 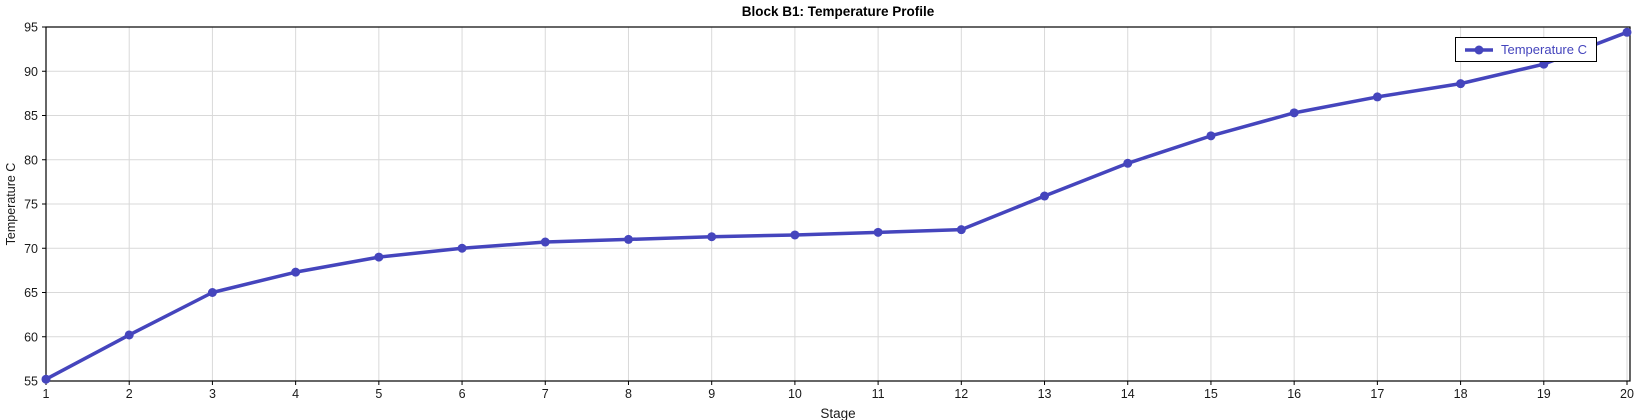 I want to click on x-axis-label: Stage, so click(x=838, y=413).